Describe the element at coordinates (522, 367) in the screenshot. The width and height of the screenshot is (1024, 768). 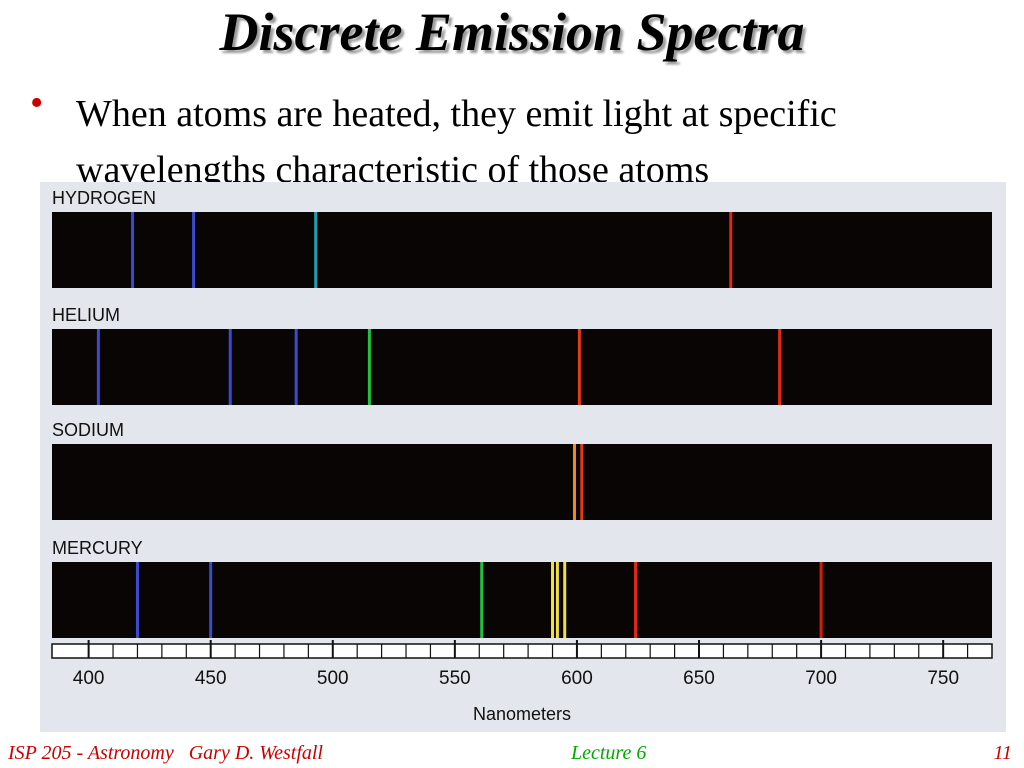
I see `spectrum-strip-helium` at that location.